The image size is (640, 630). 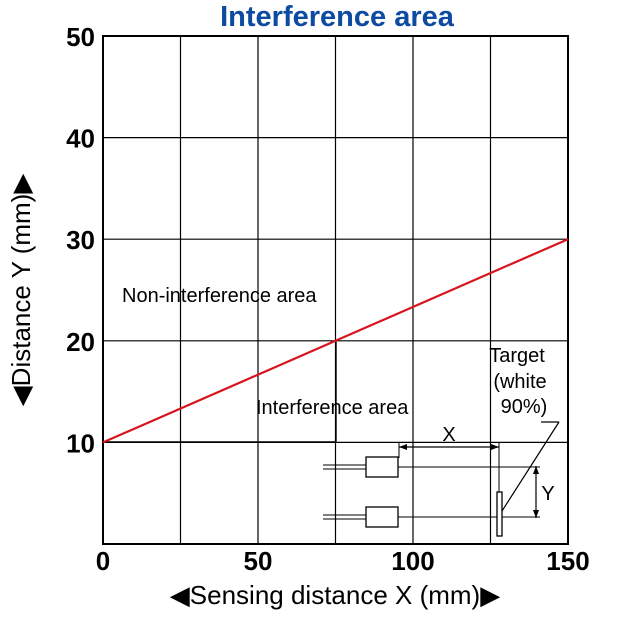 I want to click on target-label-line2: (white, so click(x=519, y=382).